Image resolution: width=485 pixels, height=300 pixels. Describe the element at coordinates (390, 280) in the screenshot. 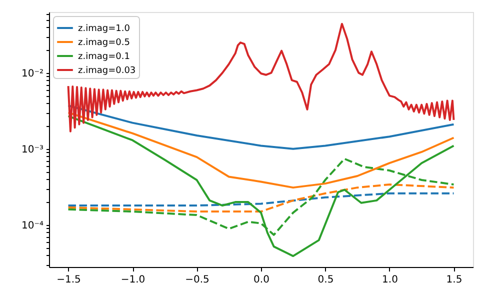

I see `x-tick-label: 1.0` at that location.